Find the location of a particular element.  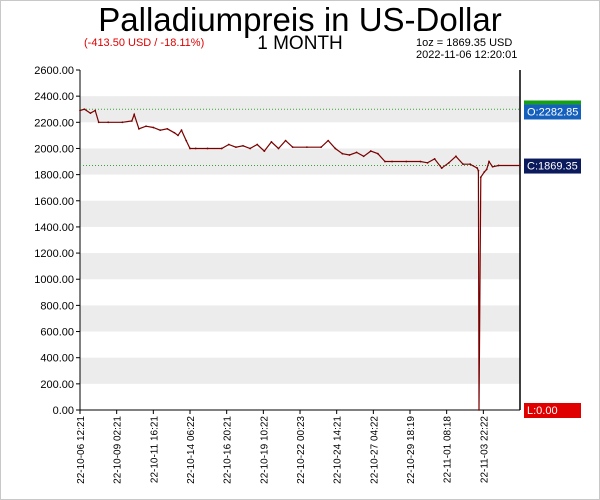

y-tick-label: 400.00 is located at coordinates (57, 359).